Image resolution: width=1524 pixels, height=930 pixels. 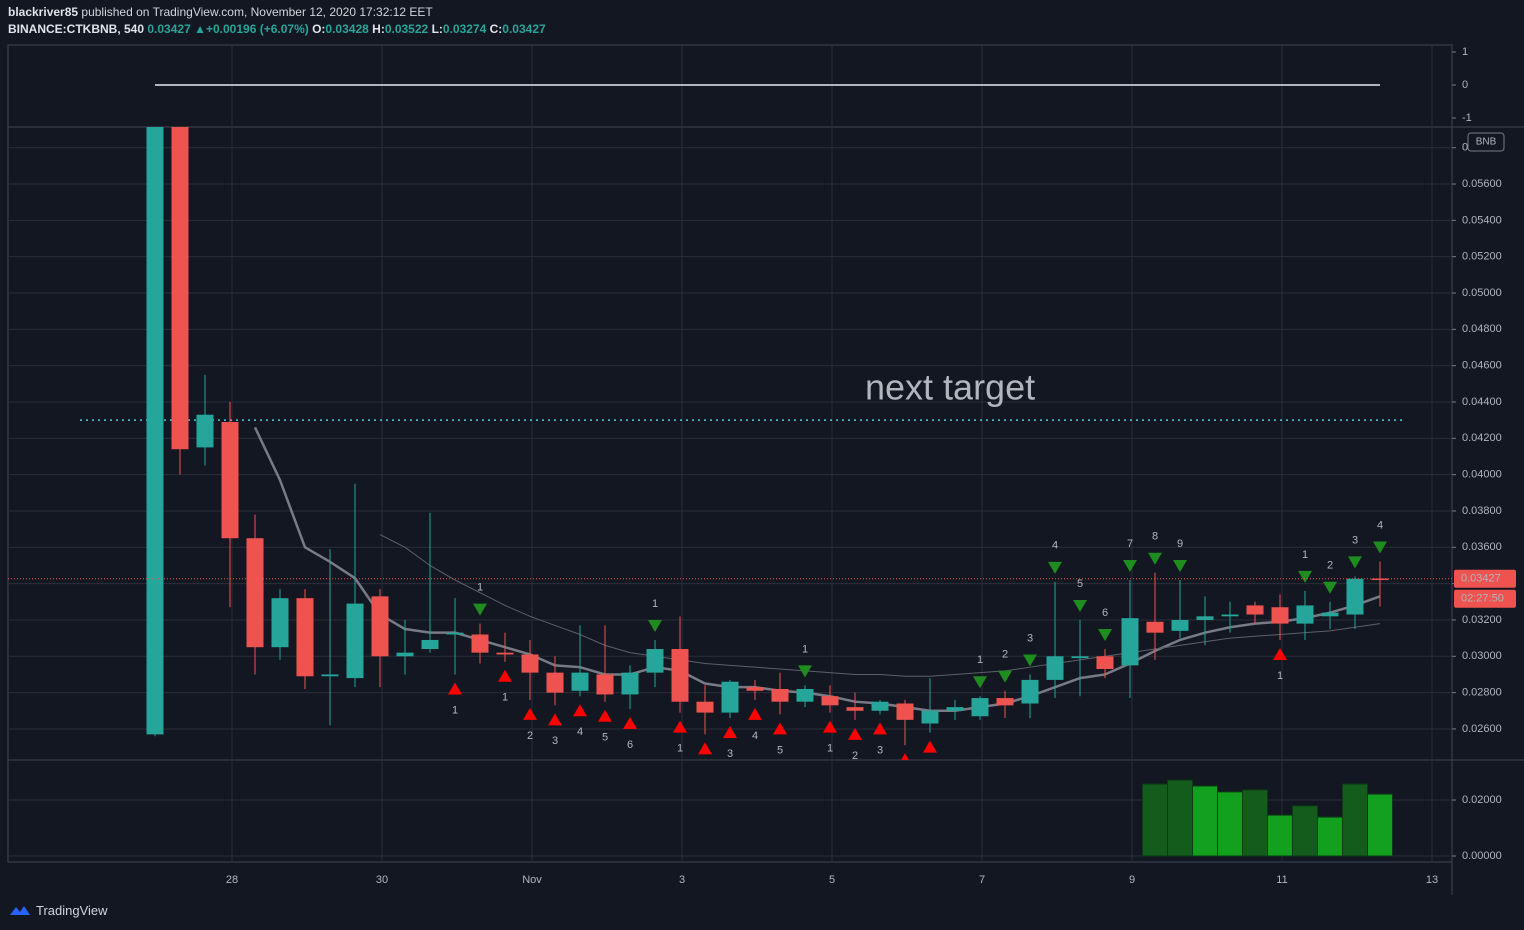 I want to click on x-tick-label: 28, so click(x=232, y=880).